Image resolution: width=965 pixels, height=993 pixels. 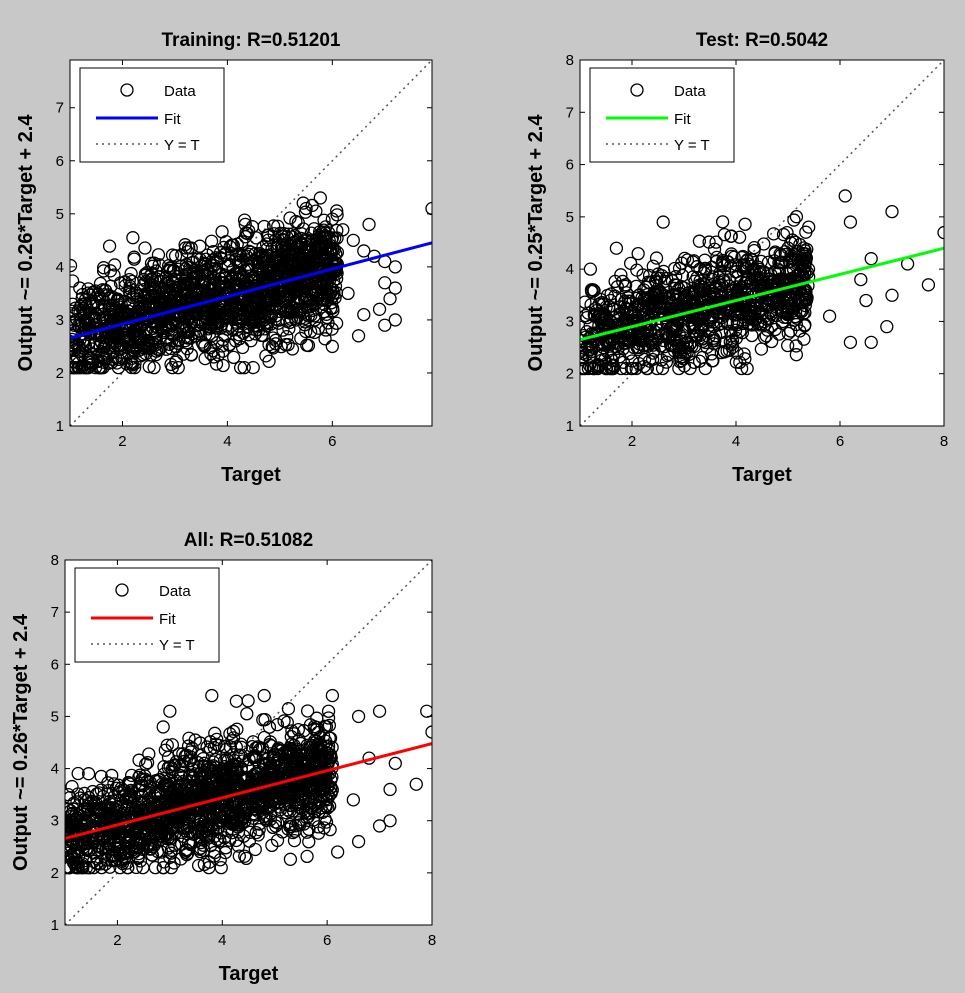 I want to click on y-tick-label: 7, so click(x=570, y=112).